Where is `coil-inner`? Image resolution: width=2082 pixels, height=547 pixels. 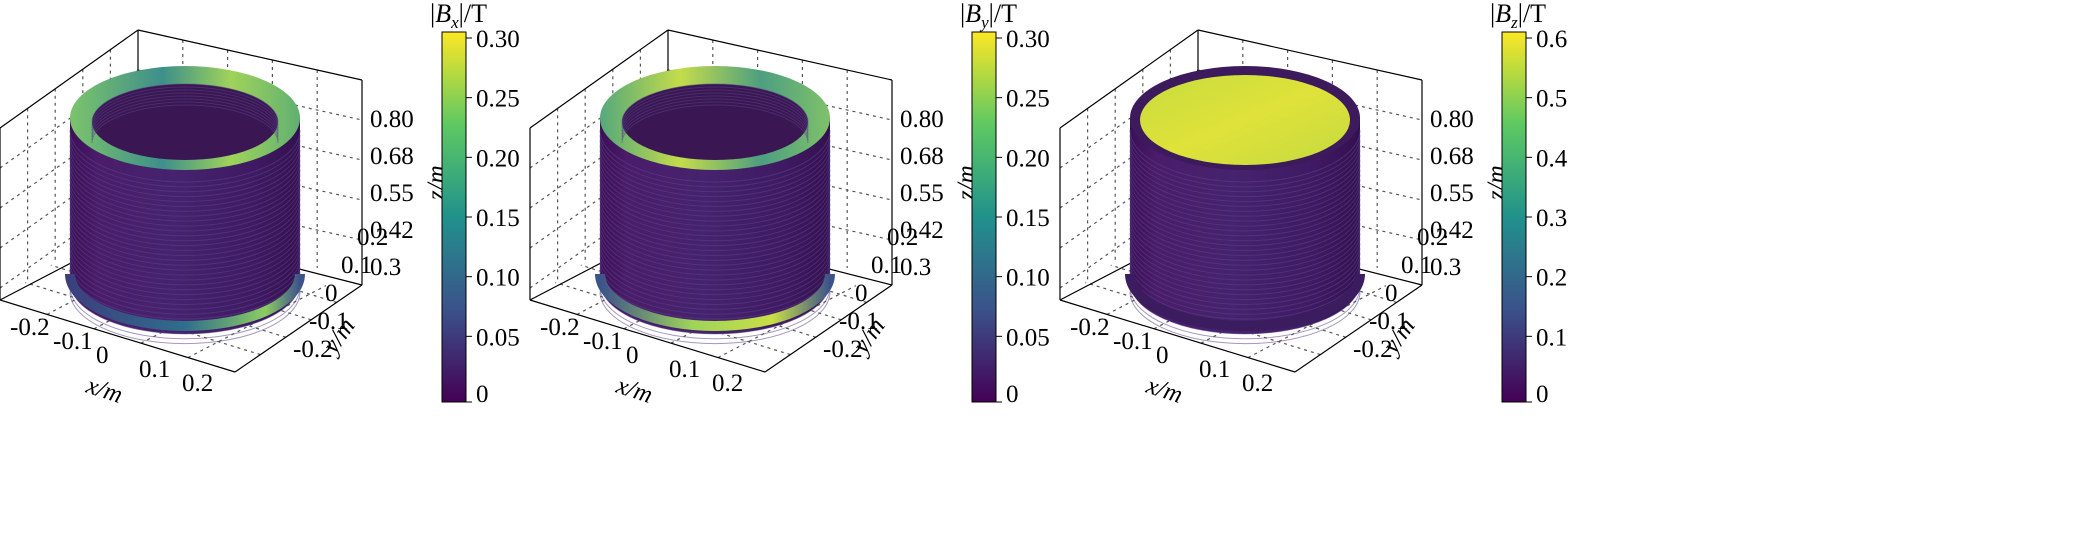
coil-inner is located at coordinates (715, 122).